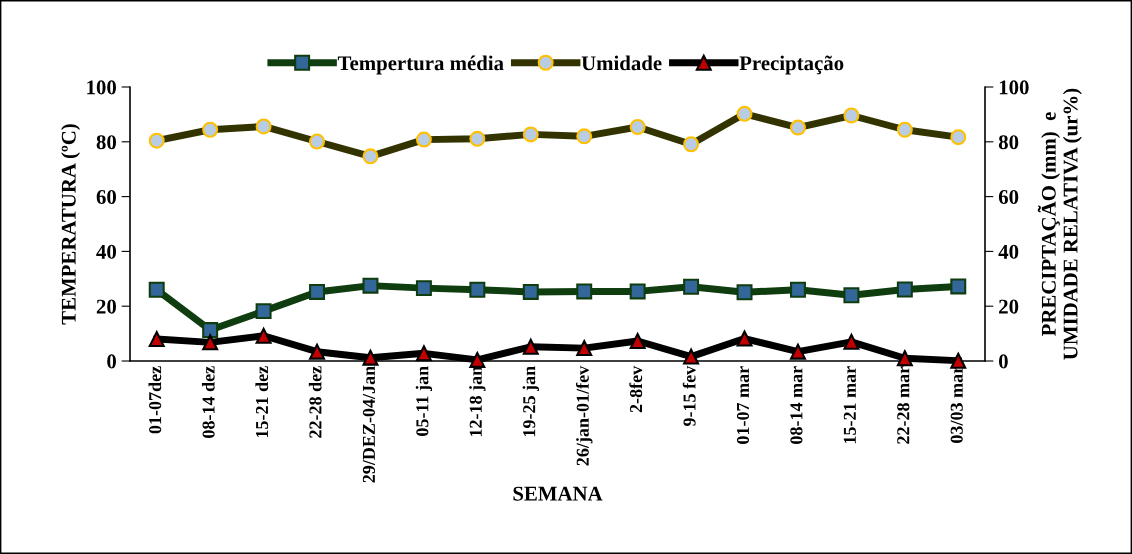  Describe the element at coordinates (106, 251) in the screenshot. I see `y-tick-label: 40` at that location.